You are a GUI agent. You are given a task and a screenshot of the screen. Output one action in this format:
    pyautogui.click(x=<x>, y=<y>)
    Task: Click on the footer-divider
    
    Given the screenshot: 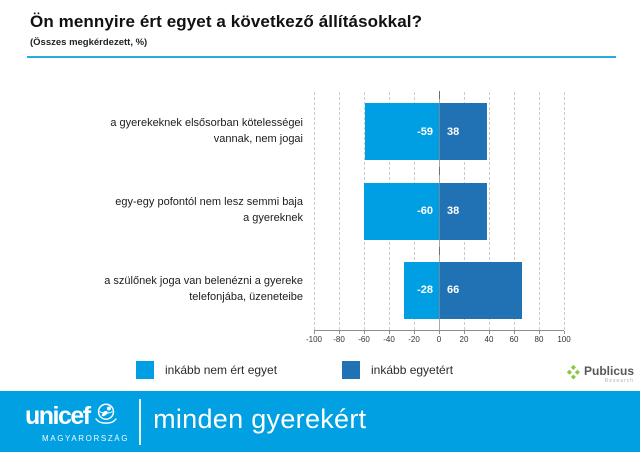 What is the action you would take?
    pyautogui.click(x=140, y=421)
    